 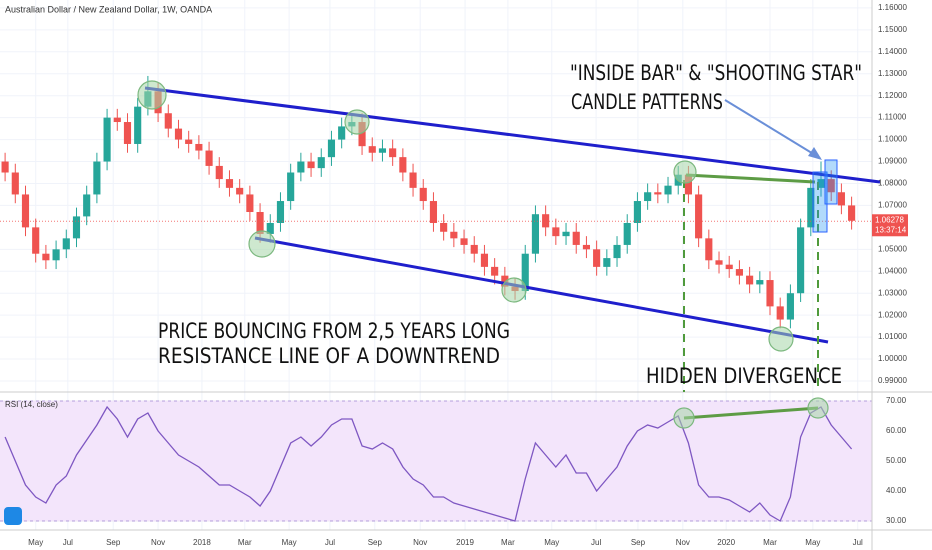 What do you see at coordinates (892, 73) in the screenshot?
I see `y-tick-label: 1.13000` at bounding box center [892, 73].